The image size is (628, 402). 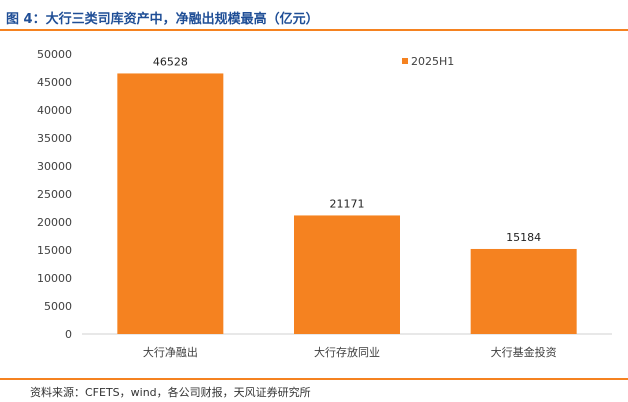 I want to click on y-tick-label: 35000, so click(x=54, y=138).